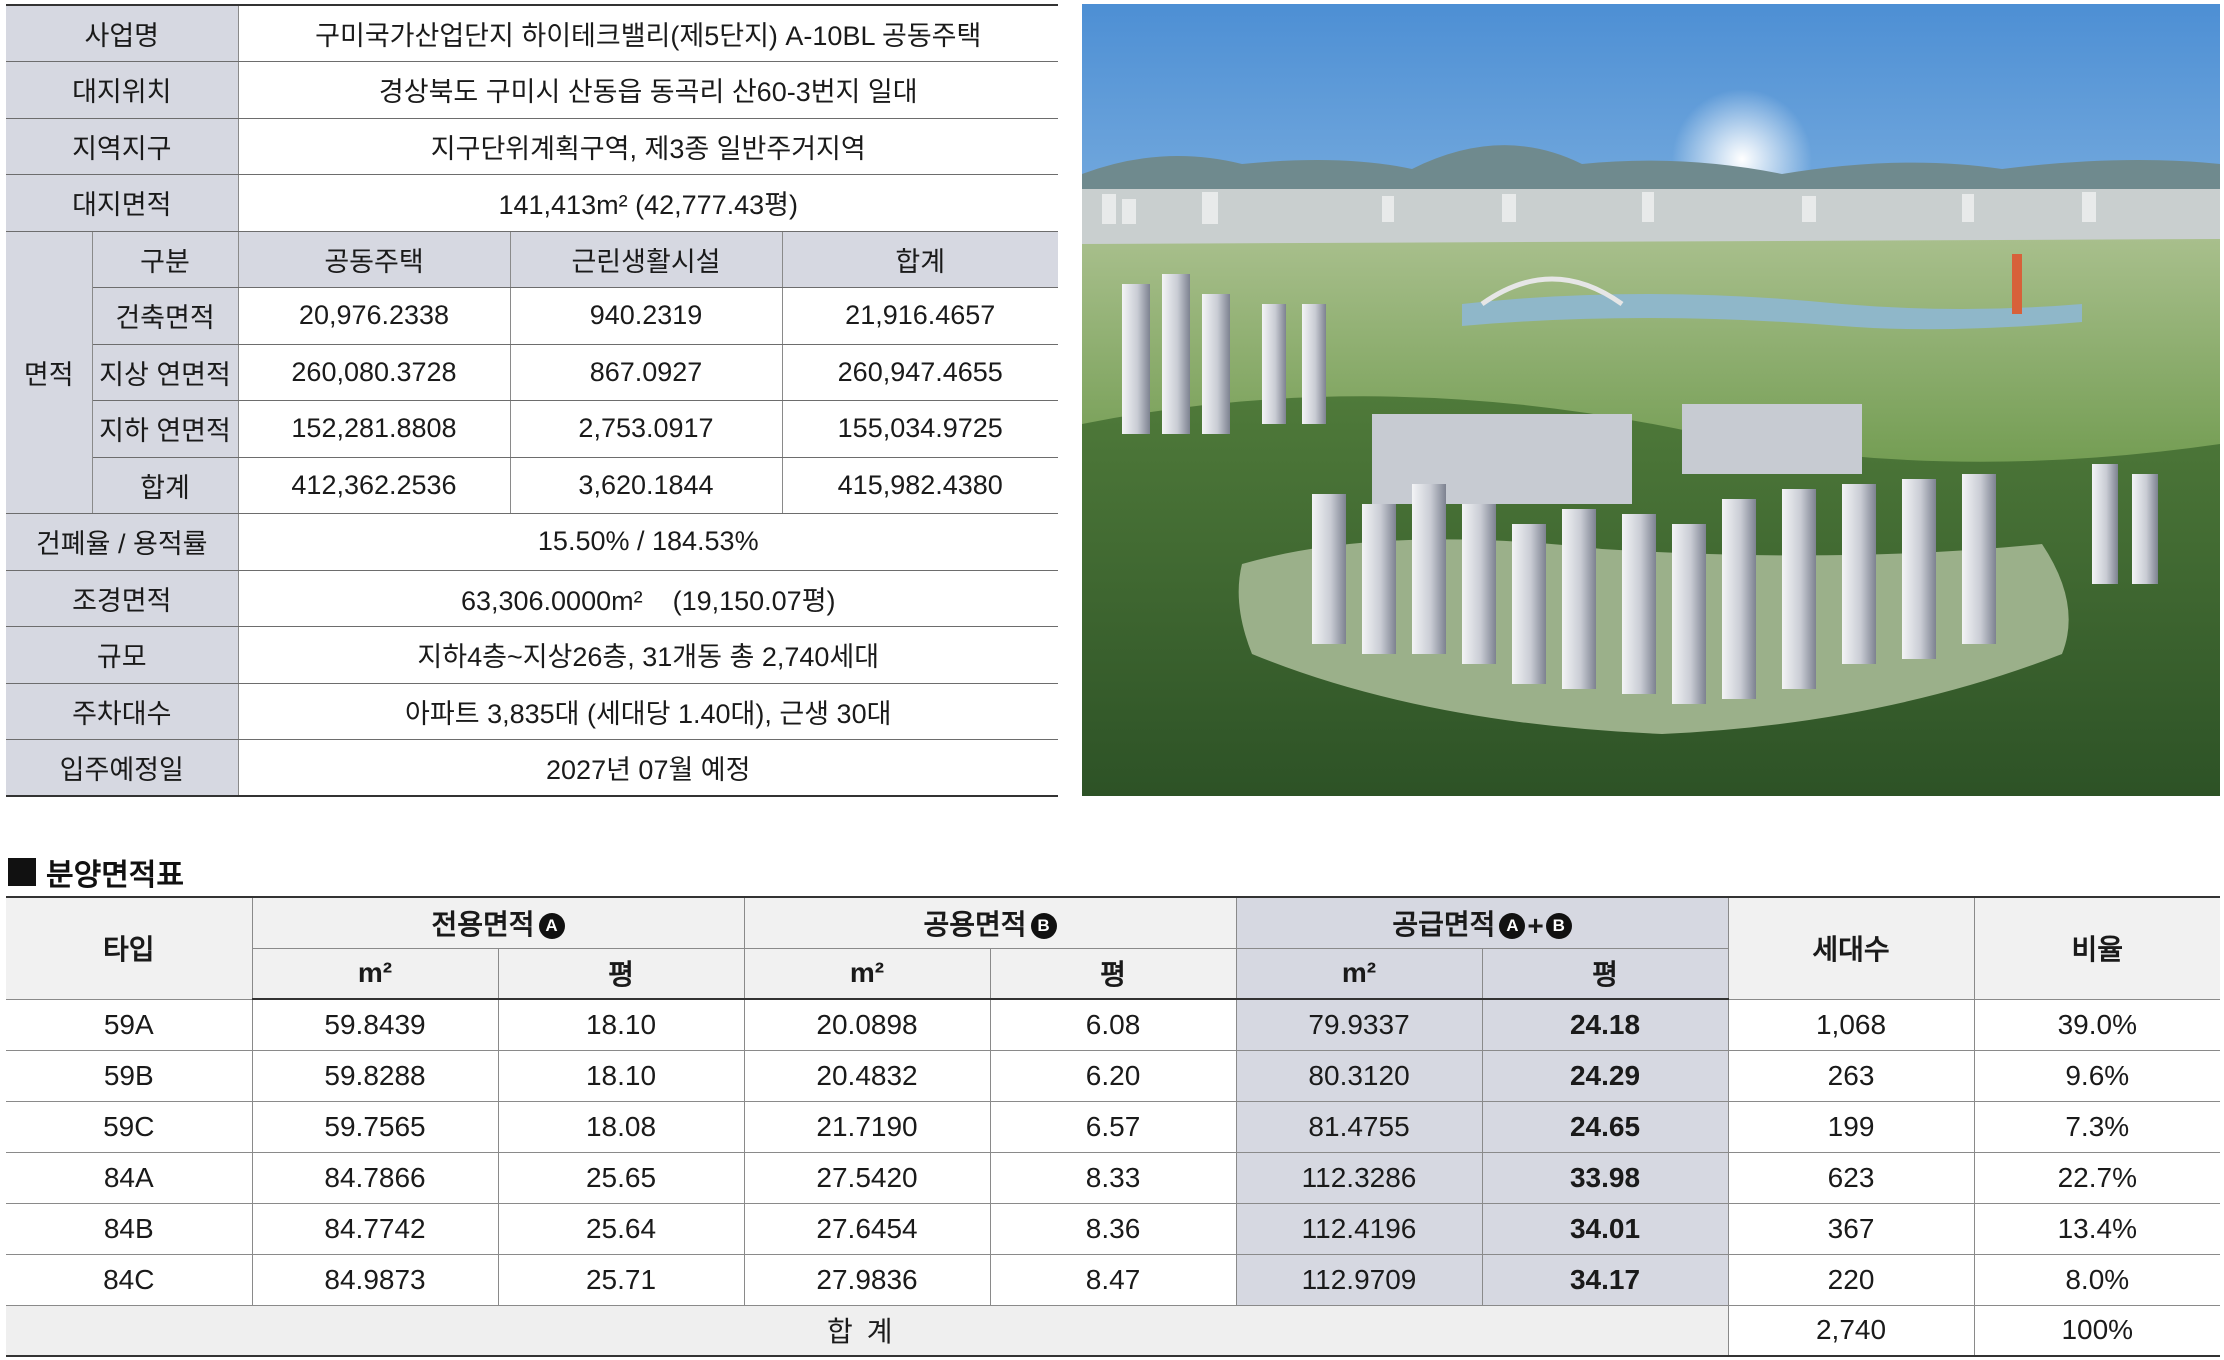 The width and height of the screenshot is (2224, 1360). I want to click on area-row-value: 260,947.4655, so click(919, 372).